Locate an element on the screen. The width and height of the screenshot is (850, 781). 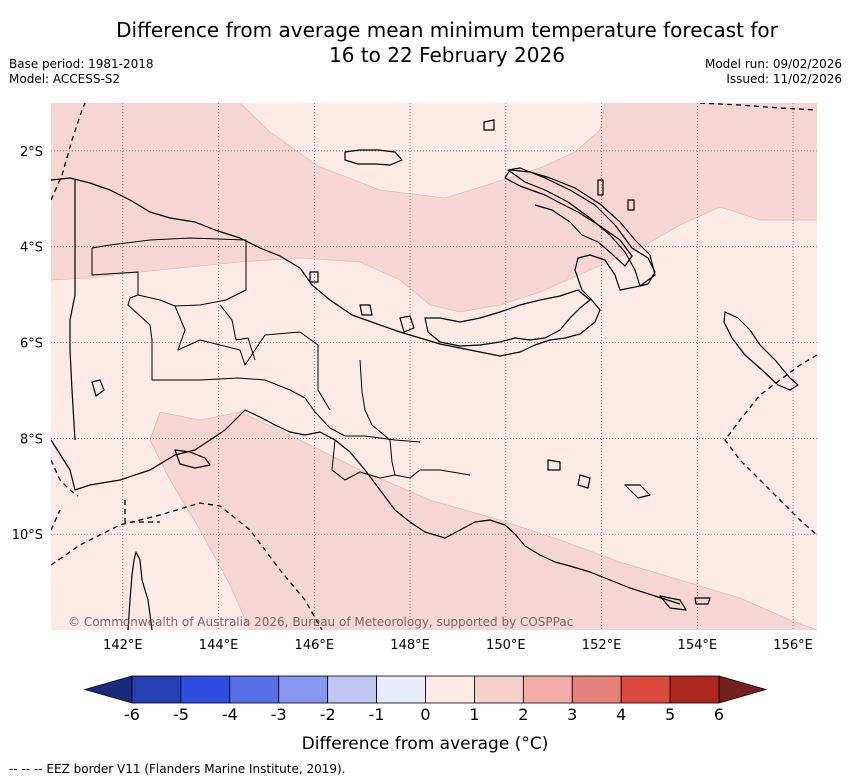
base-period: Base period: 1981-2018 is located at coordinates (81, 64).